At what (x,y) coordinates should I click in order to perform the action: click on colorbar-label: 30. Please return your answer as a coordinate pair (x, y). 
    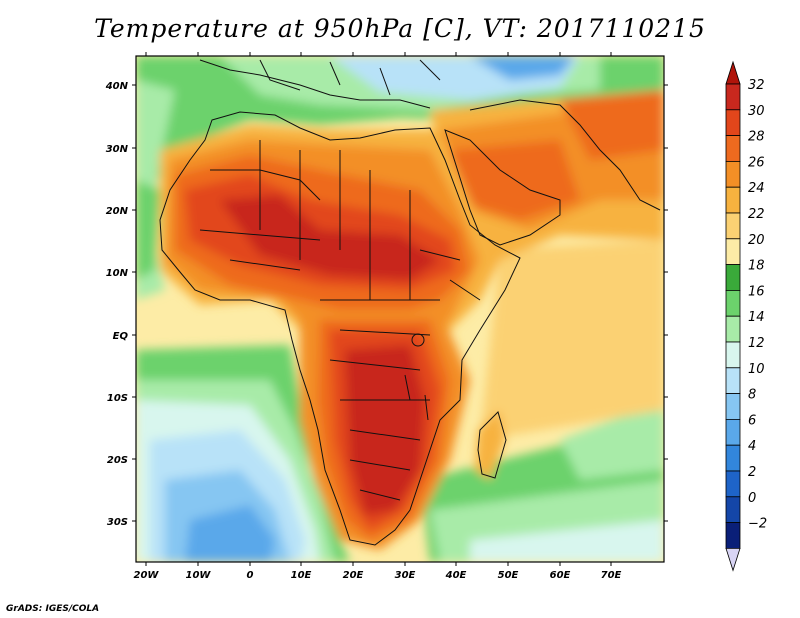
    Looking at the image, I should click on (756, 111).